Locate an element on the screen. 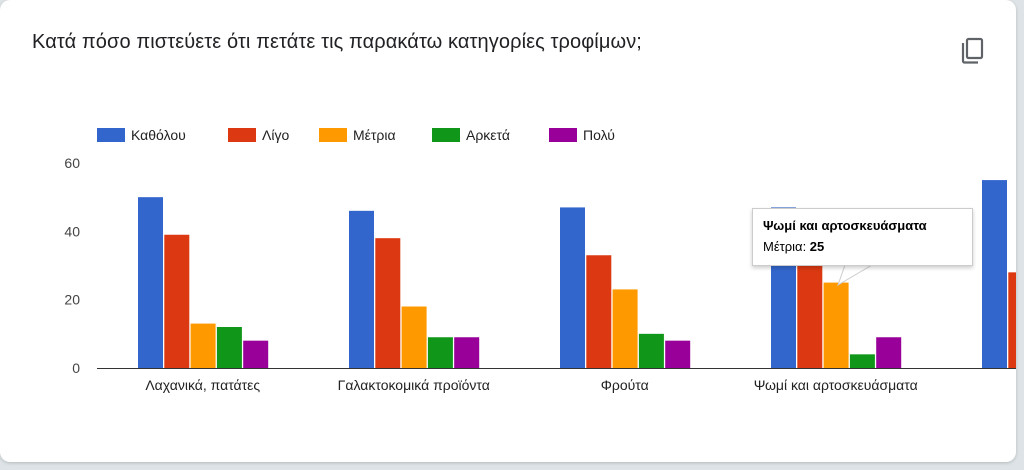  legend-label: Μέτρια is located at coordinates (374, 135).